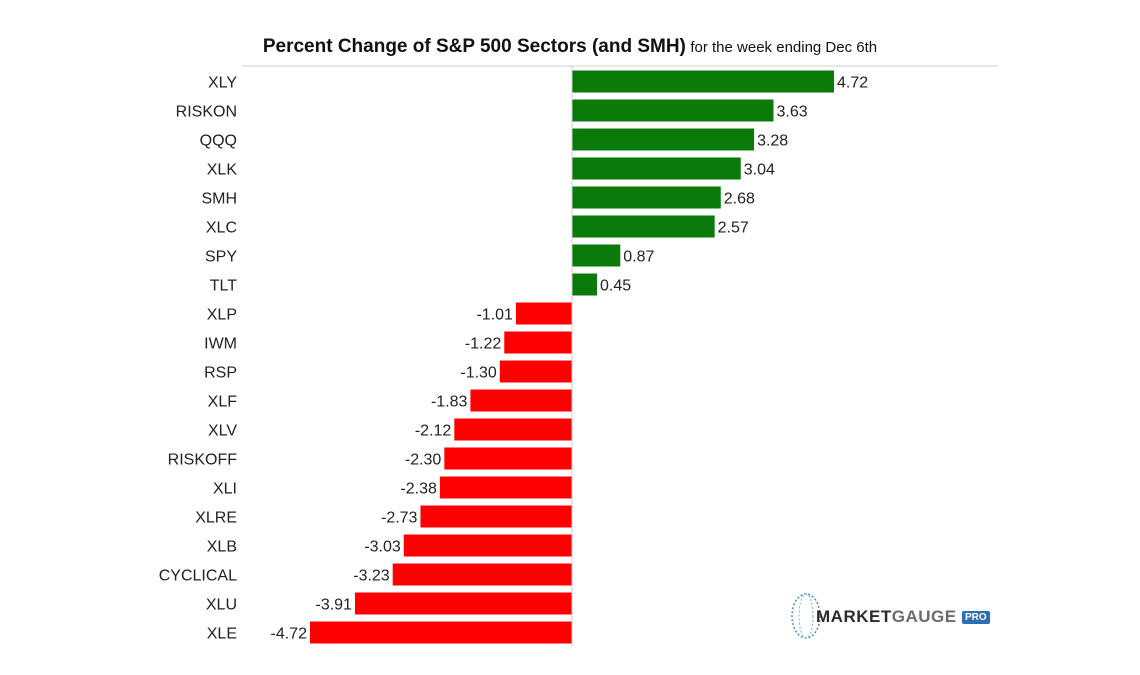  Describe the element at coordinates (584, 284) in the screenshot. I see `bar-tlt` at that location.